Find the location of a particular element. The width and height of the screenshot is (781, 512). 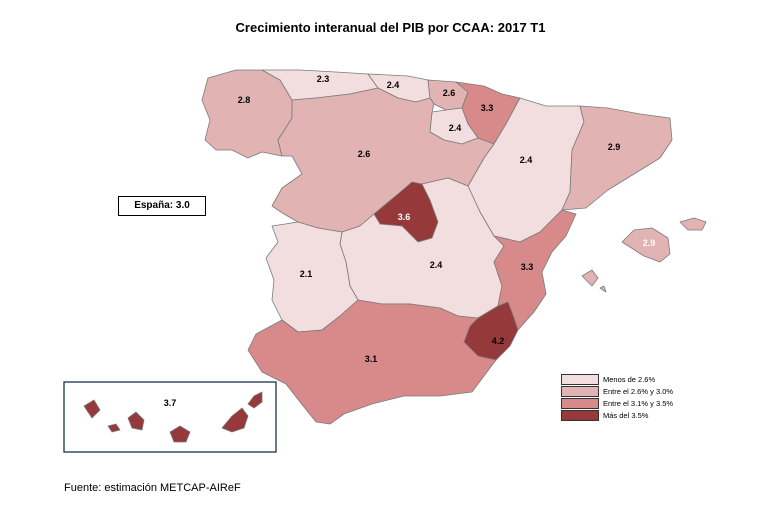

region-andalucia is located at coordinates (372, 362).